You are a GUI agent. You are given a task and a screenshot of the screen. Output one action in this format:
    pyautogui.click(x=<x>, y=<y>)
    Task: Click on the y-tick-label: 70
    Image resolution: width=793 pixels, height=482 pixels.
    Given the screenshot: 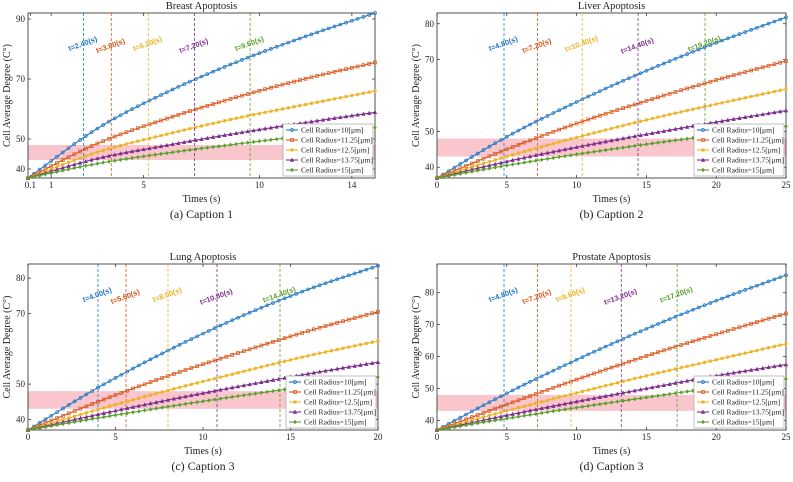 What is the action you would take?
    pyautogui.click(x=21, y=313)
    